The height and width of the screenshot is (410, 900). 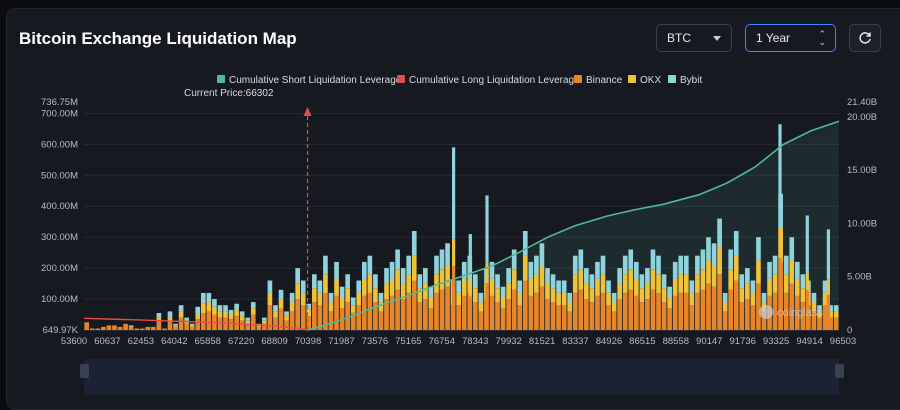 I want to click on range-select: 1 Year ⌃ ⌄, so click(x=790, y=38).